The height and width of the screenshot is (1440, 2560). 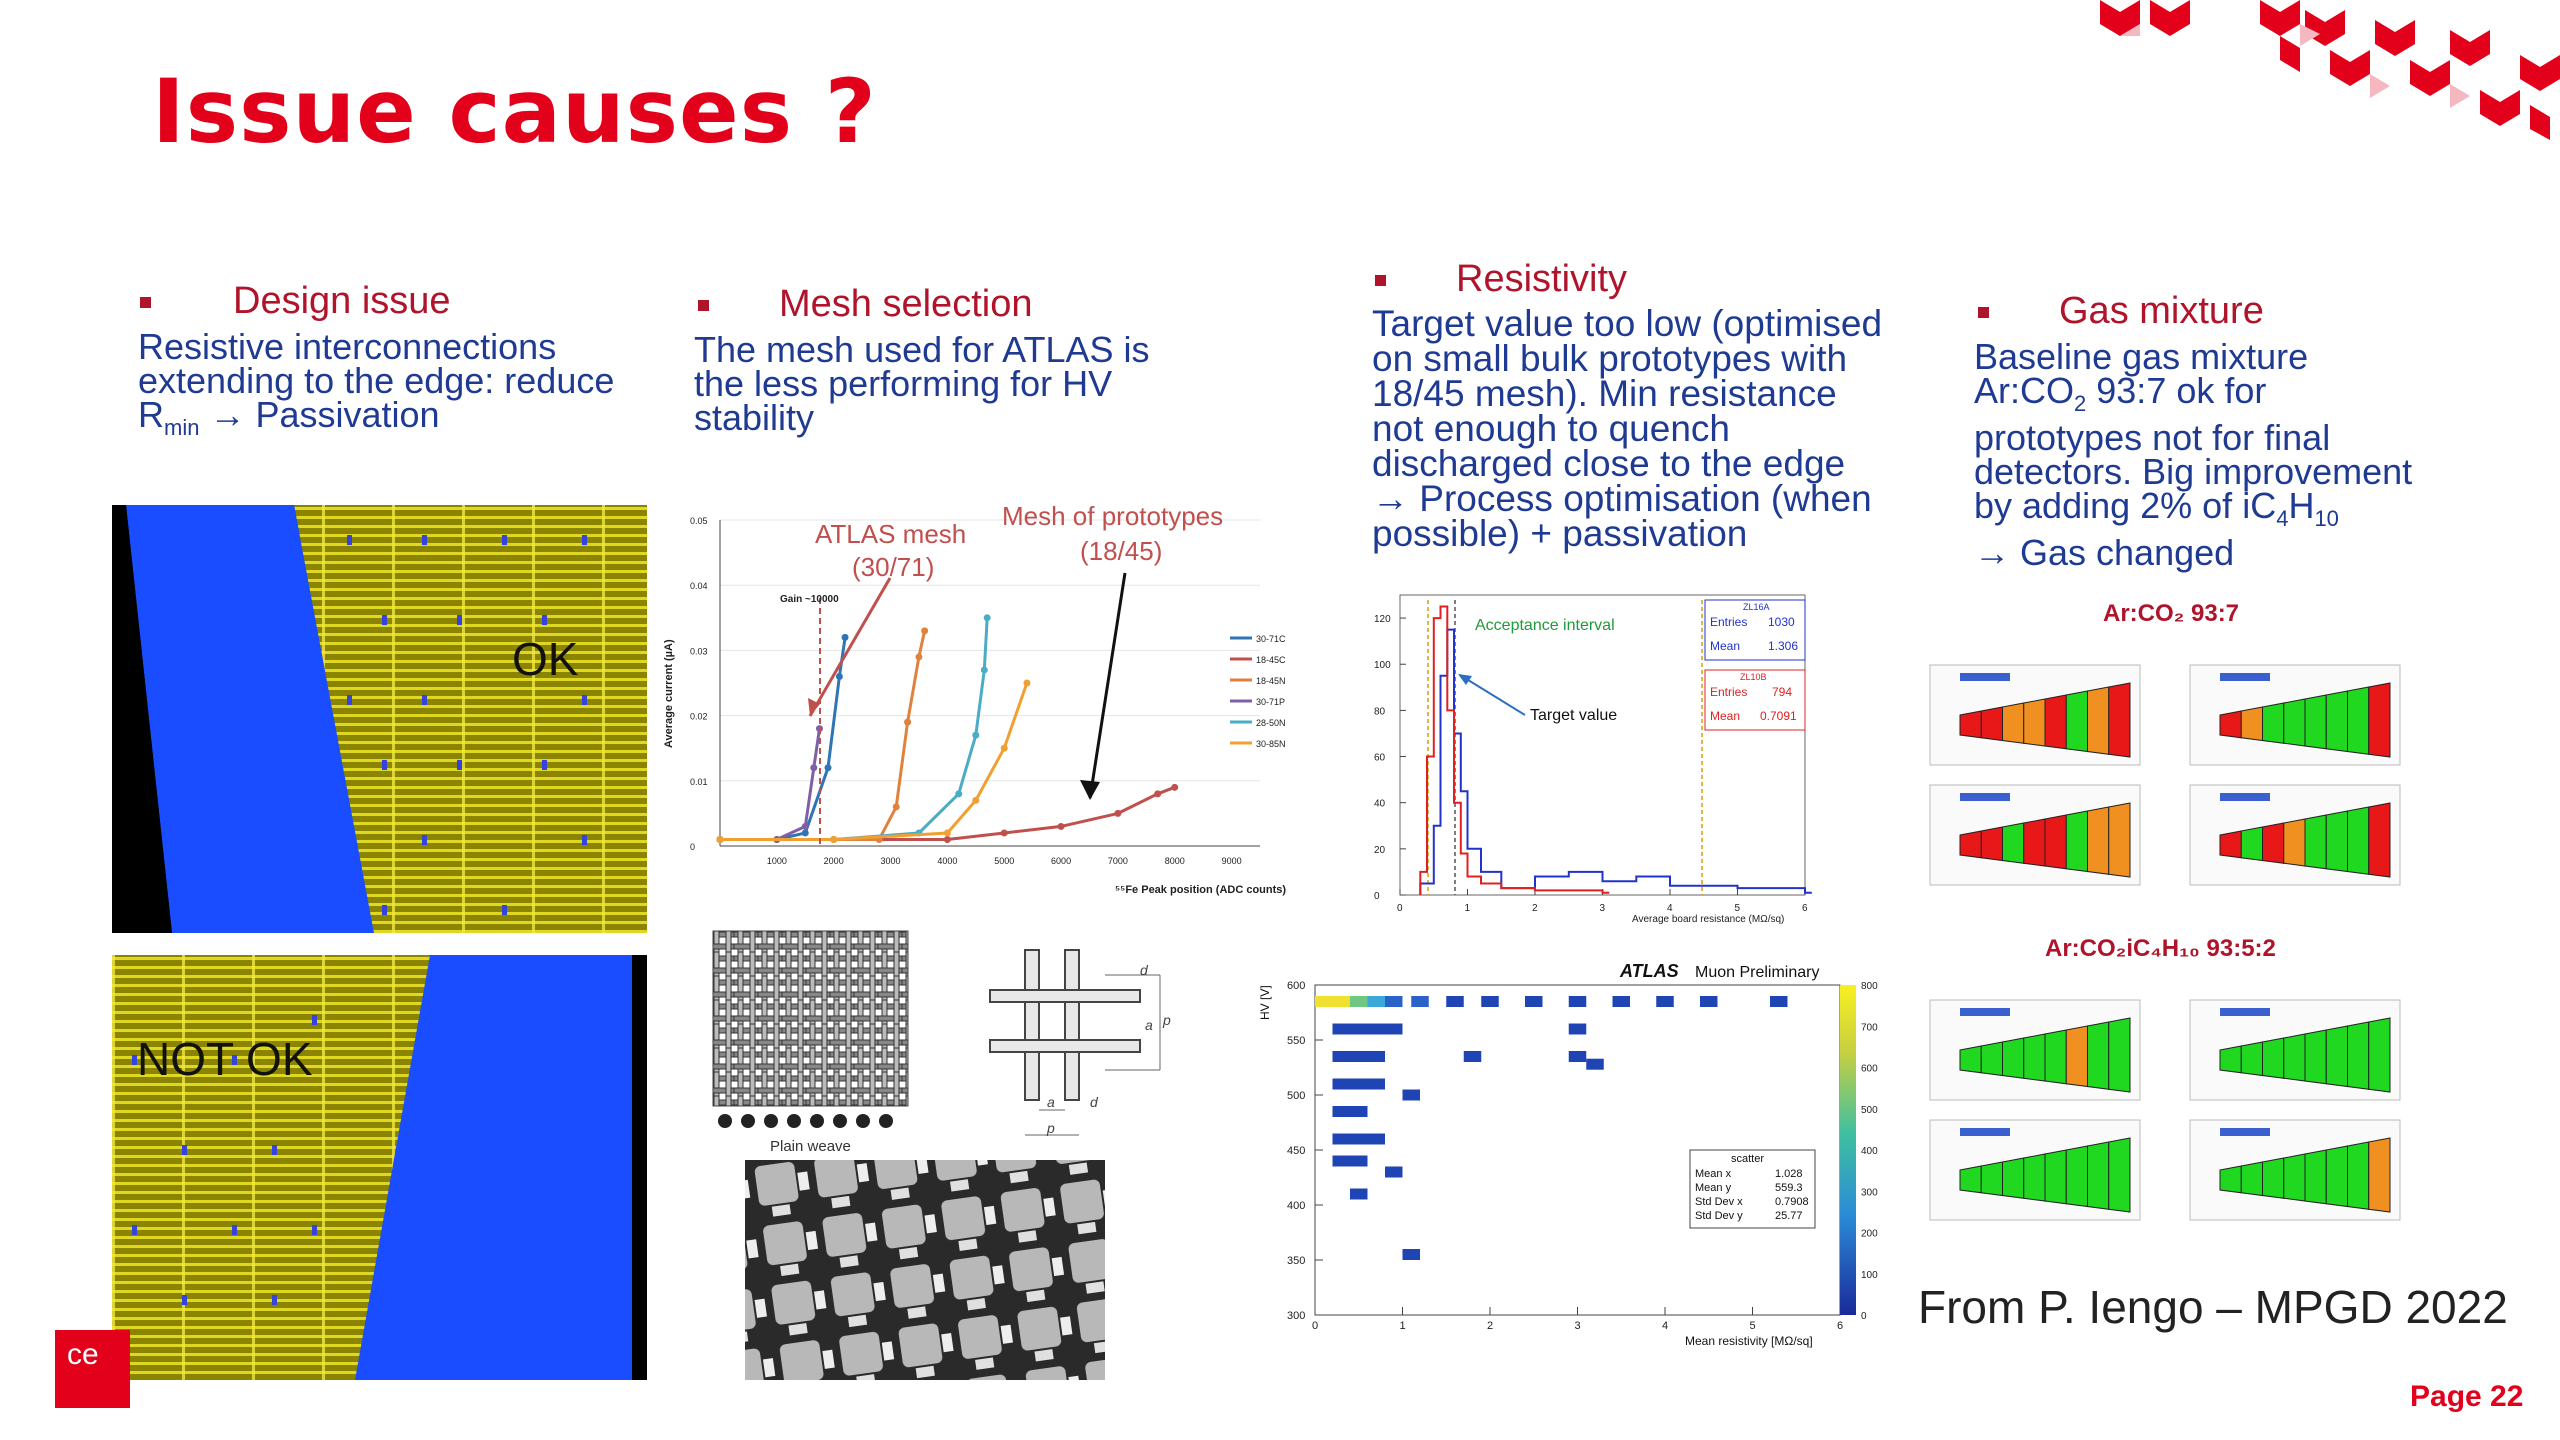 I want to click on res-ytick: 60, so click(x=1380, y=758).